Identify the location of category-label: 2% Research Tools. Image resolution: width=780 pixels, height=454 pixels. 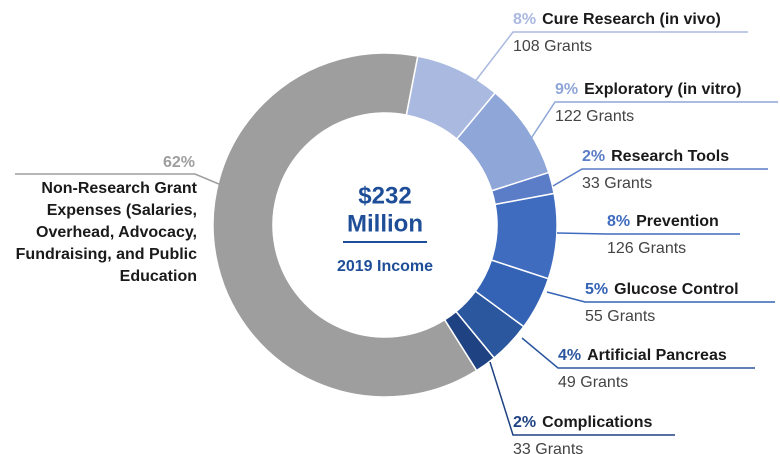
(655, 156).